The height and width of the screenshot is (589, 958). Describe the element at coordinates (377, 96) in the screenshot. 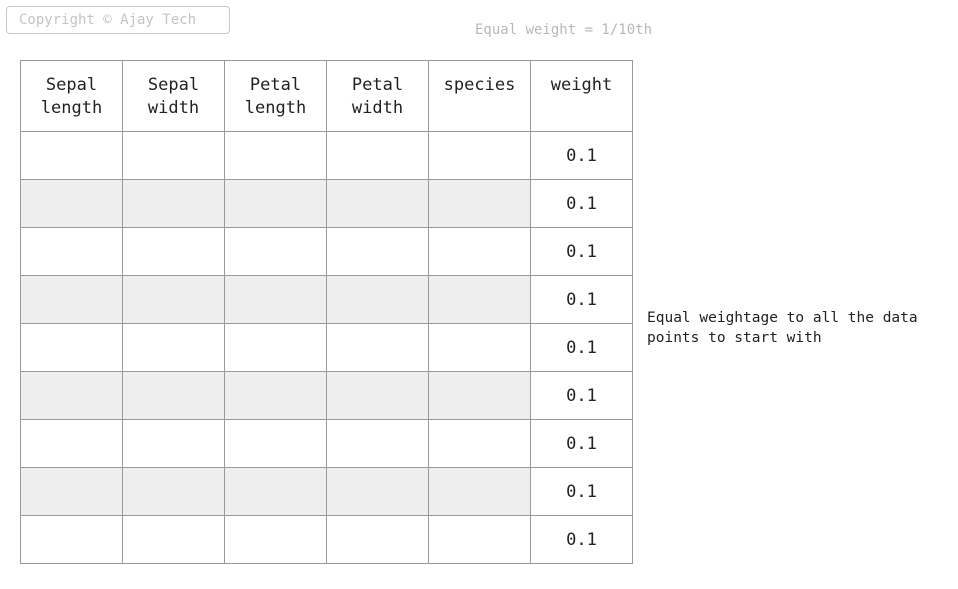

I see `header-petal-width: Petal width` at that location.